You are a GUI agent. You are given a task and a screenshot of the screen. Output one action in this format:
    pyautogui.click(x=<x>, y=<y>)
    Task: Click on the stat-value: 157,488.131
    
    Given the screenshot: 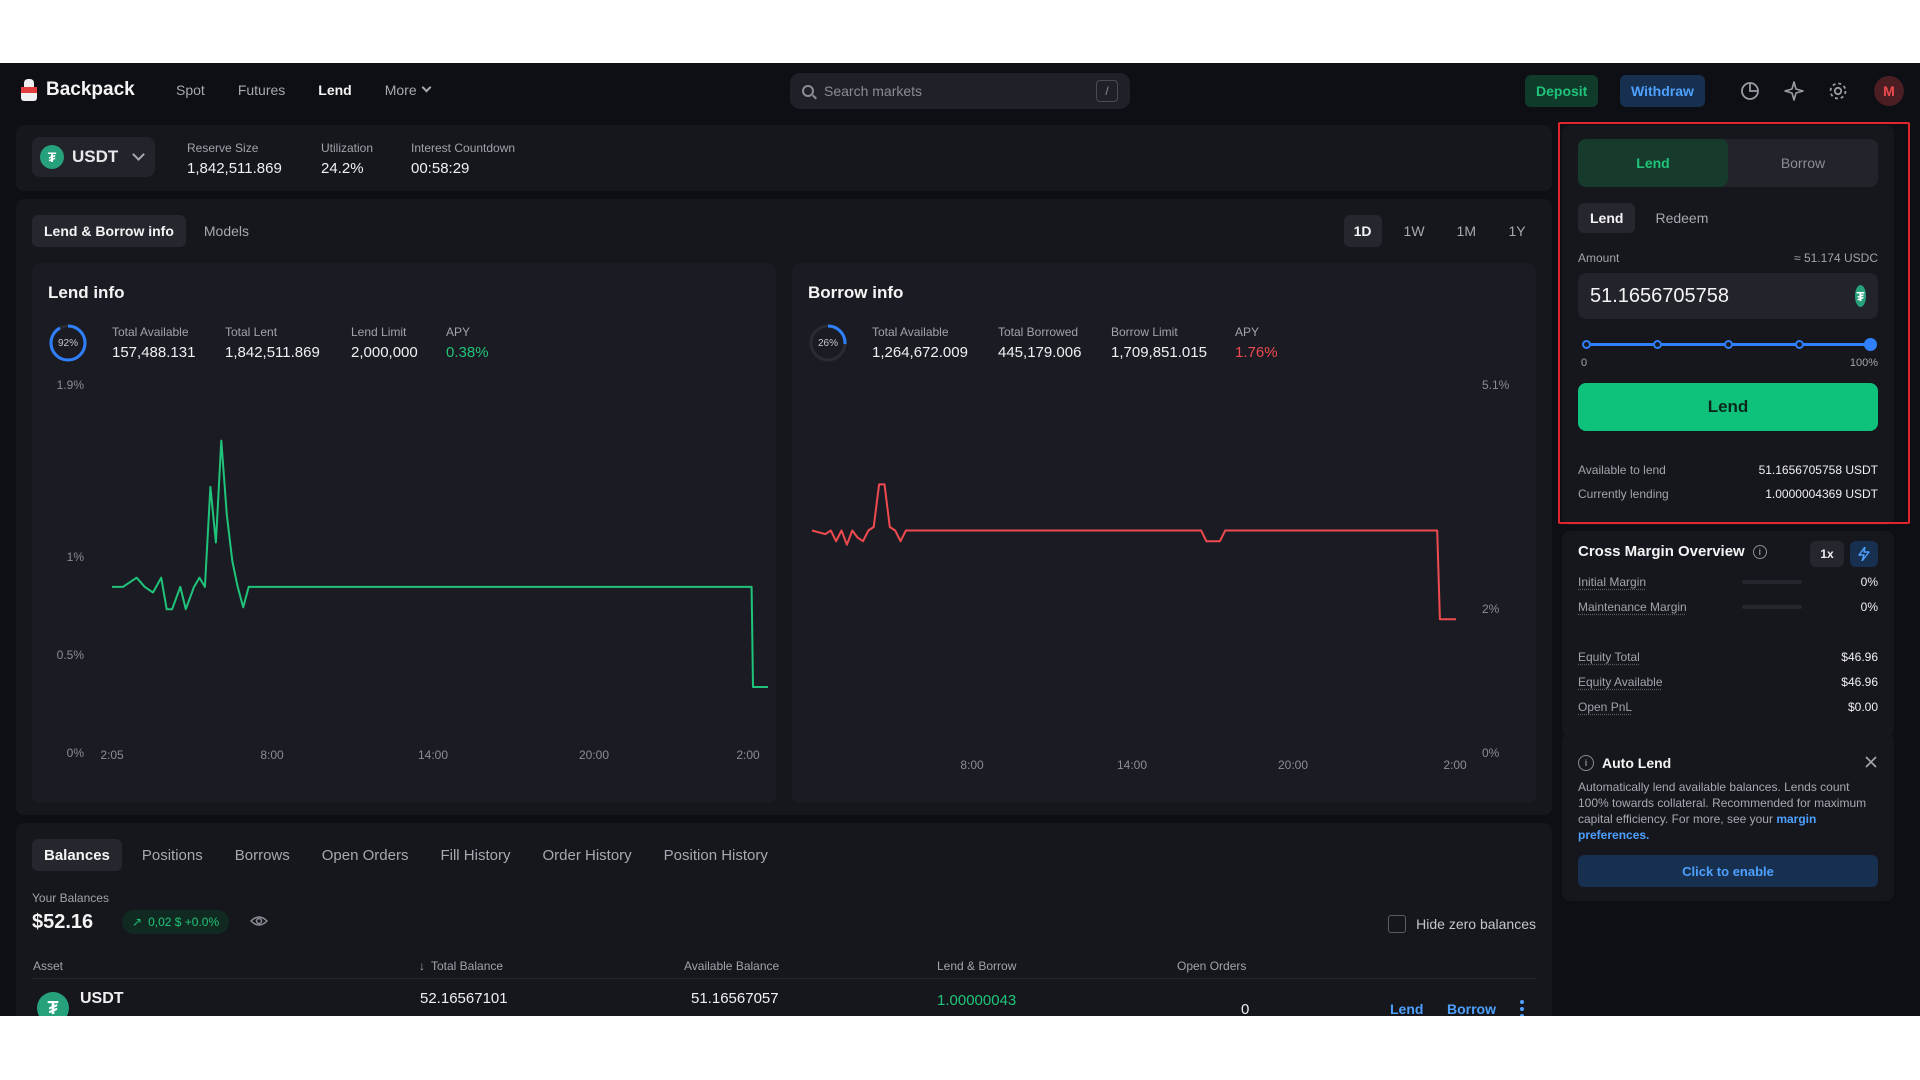 What is the action you would take?
    pyautogui.click(x=154, y=352)
    